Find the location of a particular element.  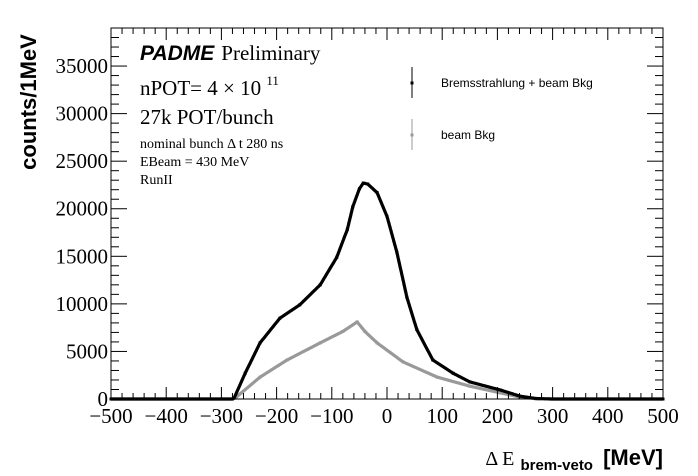

legend-marker-beam-bkg is located at coordinates (412, 135).